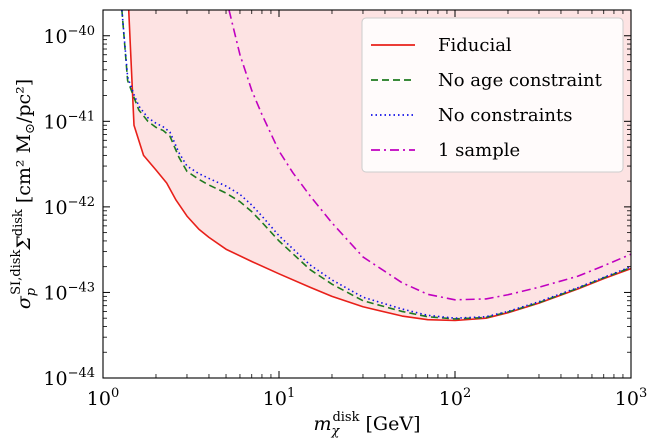 The height and width of the screenshot is (439, 662). I want to click on y-tick-label-5: 10−40, so click(69, 36).